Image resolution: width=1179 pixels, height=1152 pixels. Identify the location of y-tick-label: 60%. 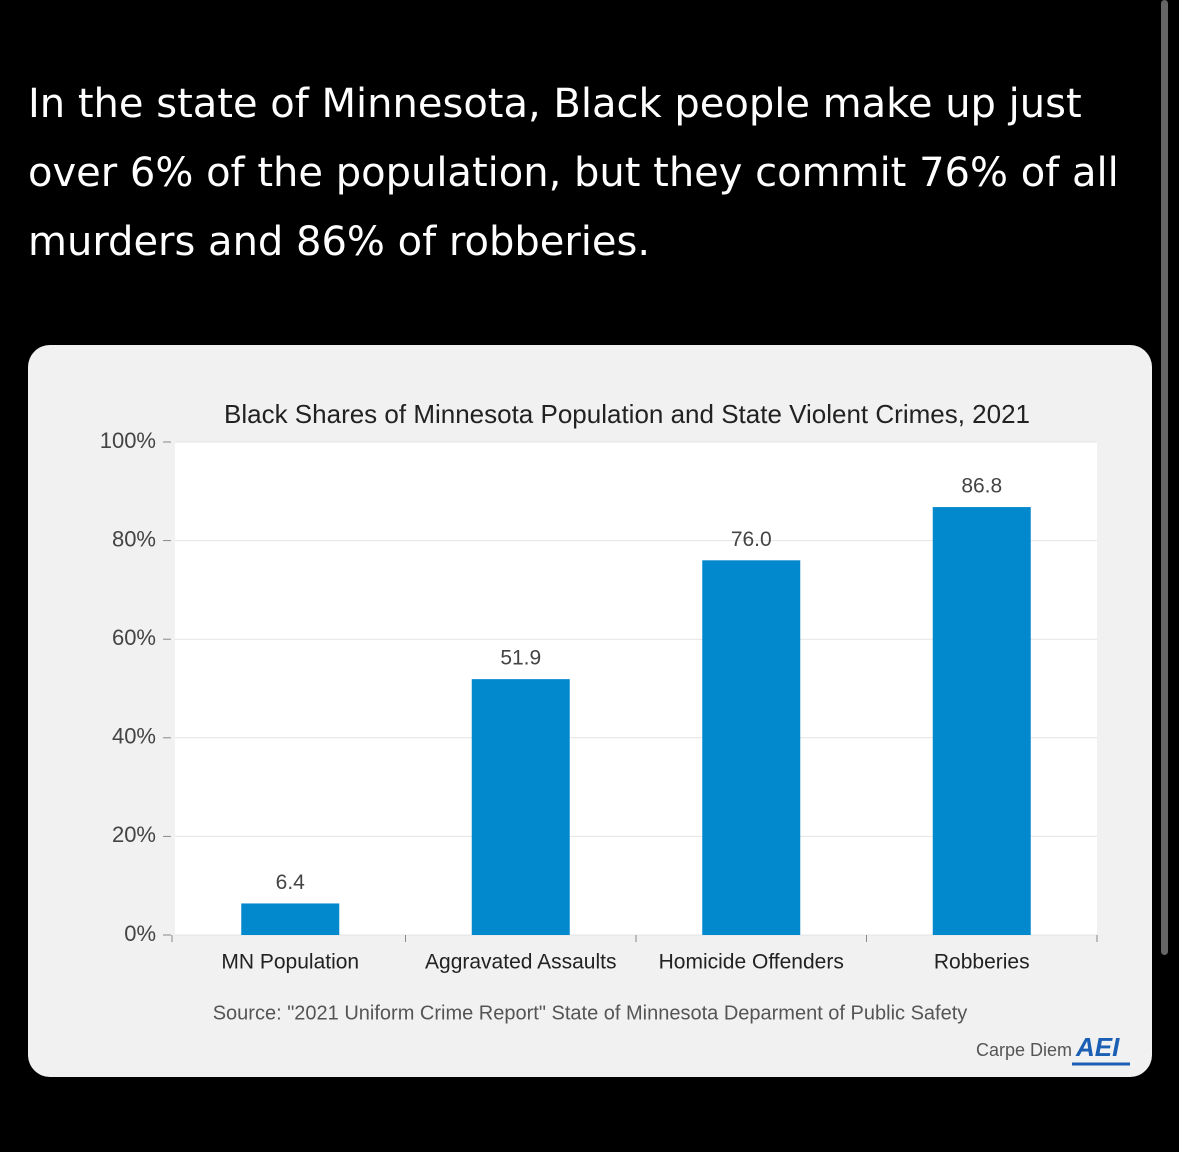
(134, 637).